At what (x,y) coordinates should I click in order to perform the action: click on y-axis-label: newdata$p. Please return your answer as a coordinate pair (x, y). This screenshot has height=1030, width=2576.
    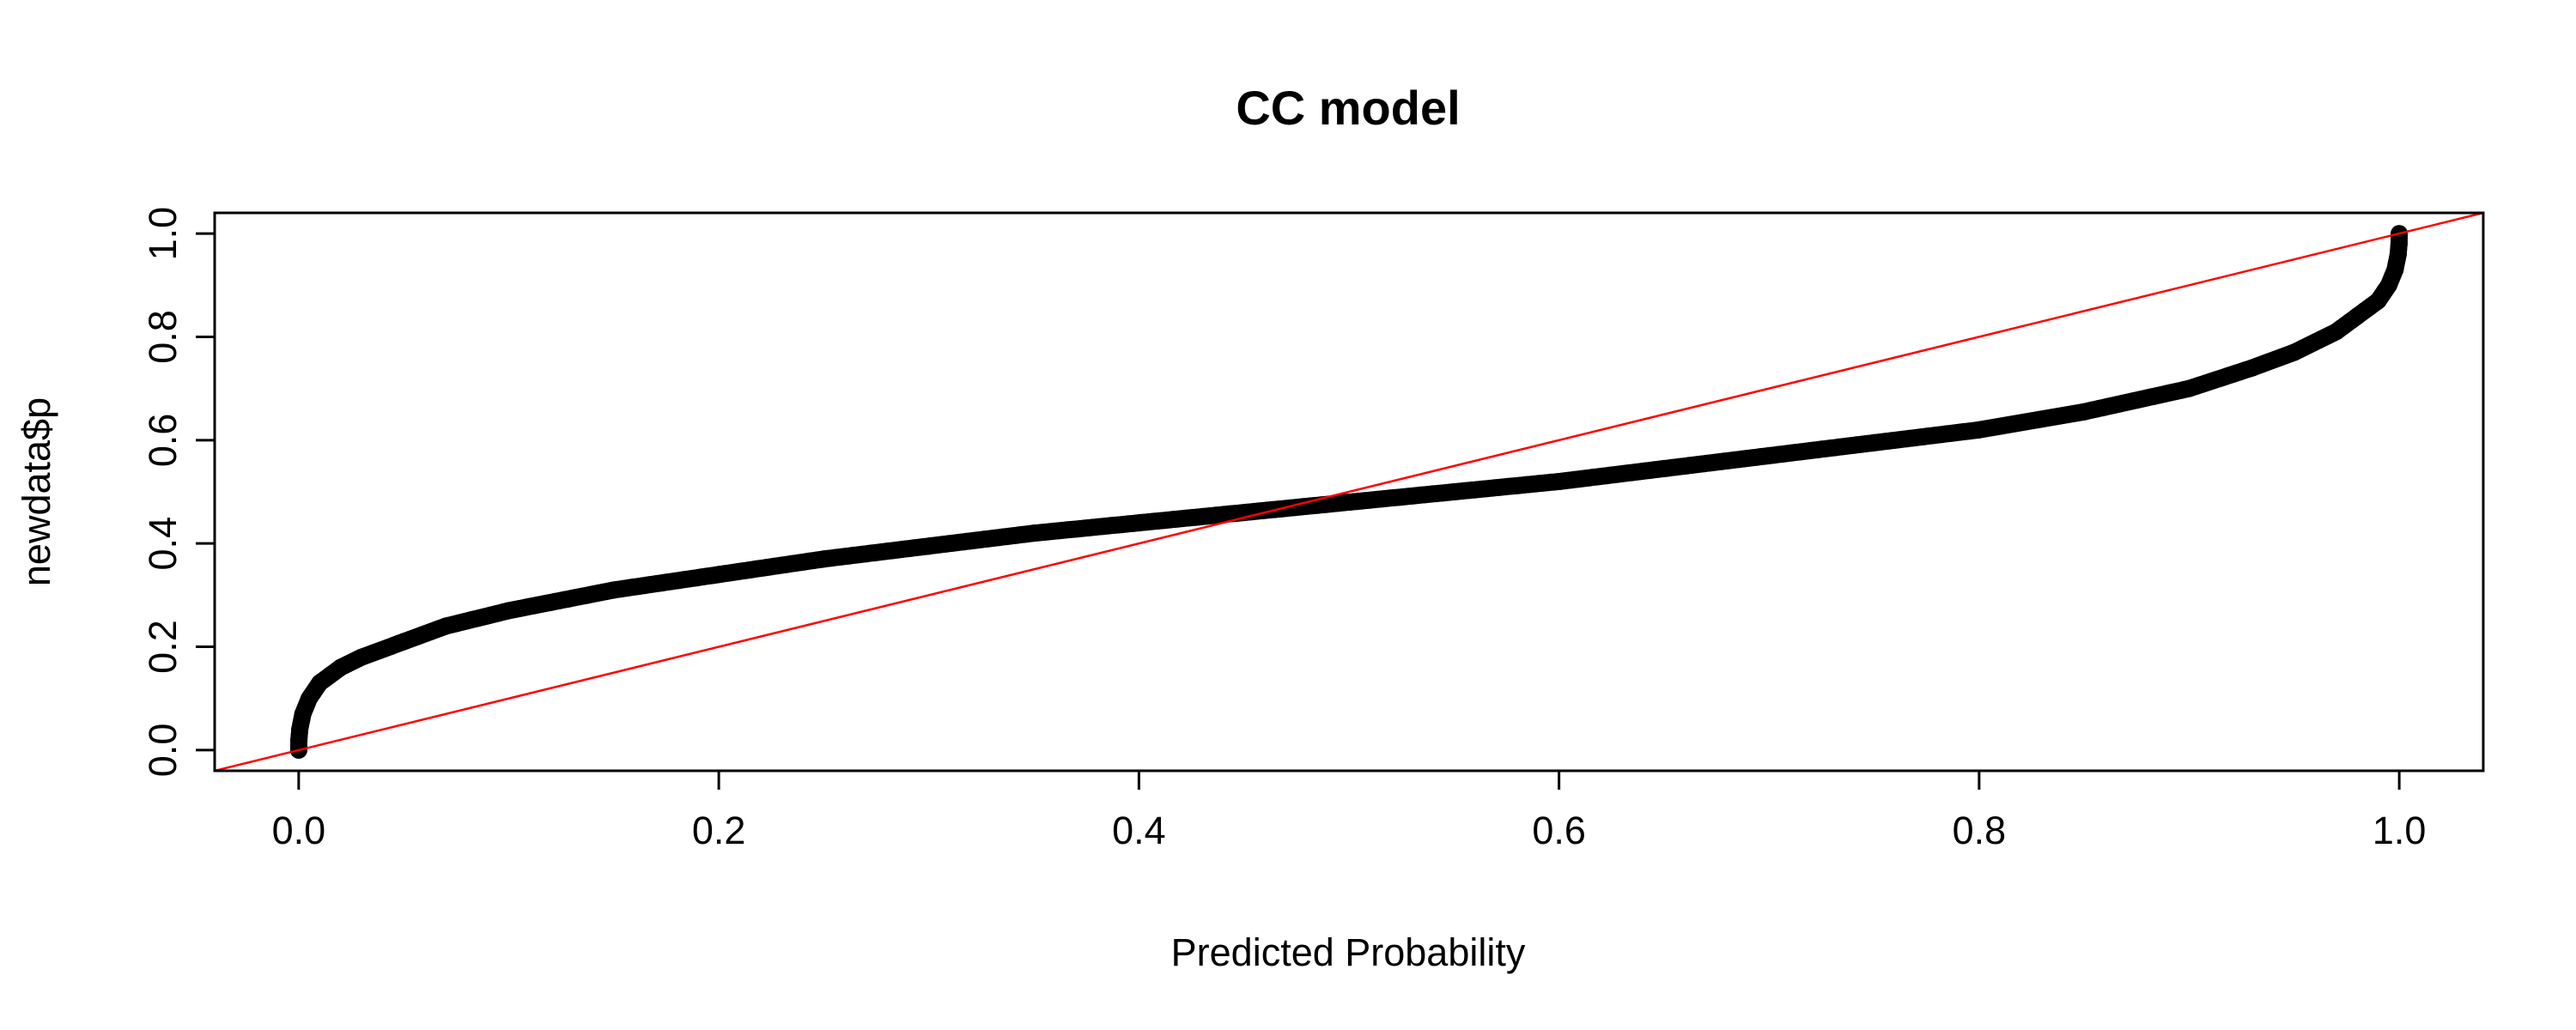
    Looking at the image, I should click on (36, 491).